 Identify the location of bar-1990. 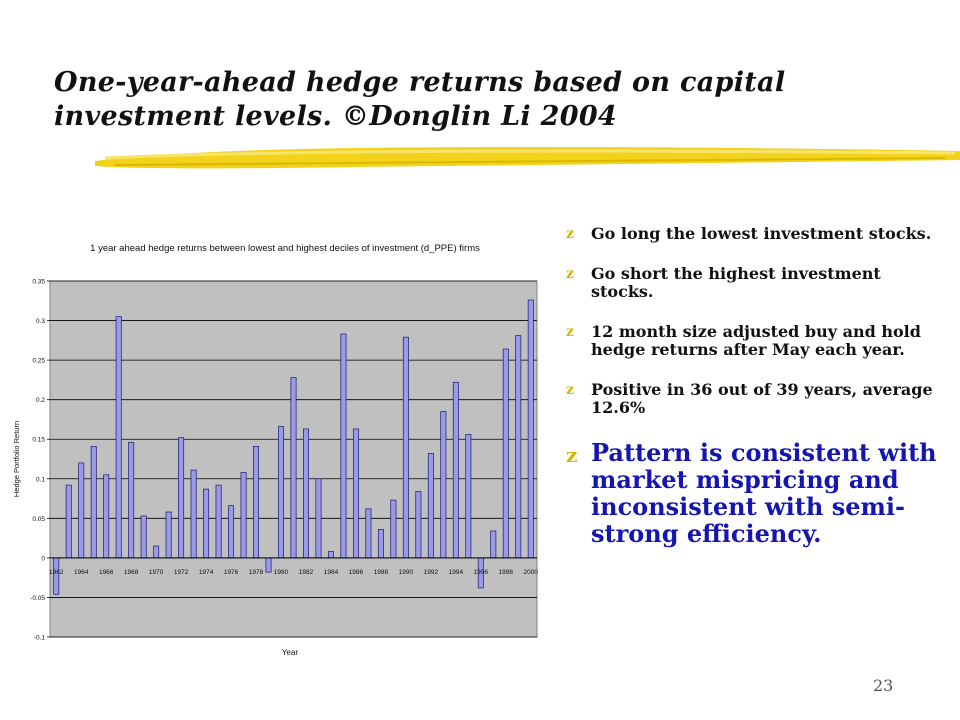
(405, 447).